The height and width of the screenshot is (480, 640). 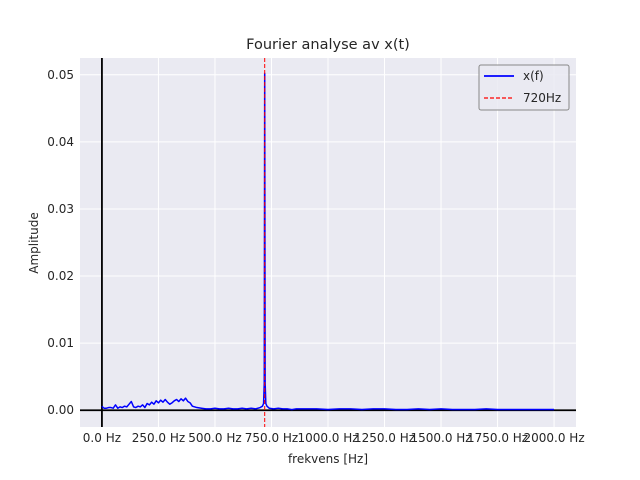 I want to click on legend: x(f) 720Hz, so click(x=524, y=87).